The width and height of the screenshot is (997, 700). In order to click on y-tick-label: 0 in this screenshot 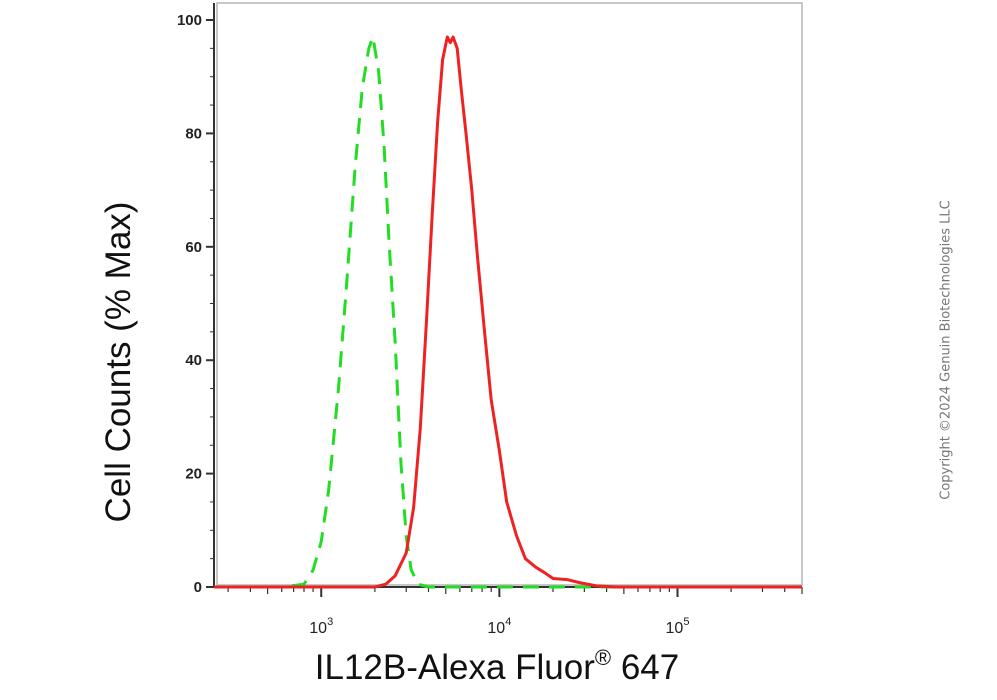, I will do `click(198, 587)`.